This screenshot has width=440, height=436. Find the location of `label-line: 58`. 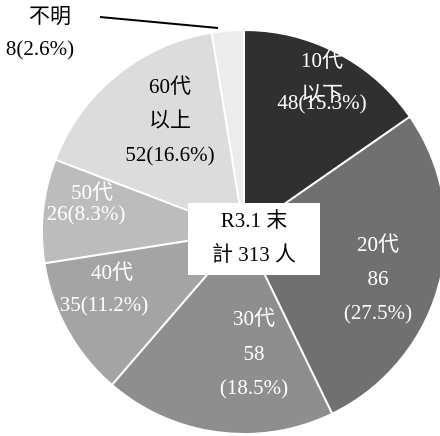

label-line: 58 is located at coordinates (254, 353).